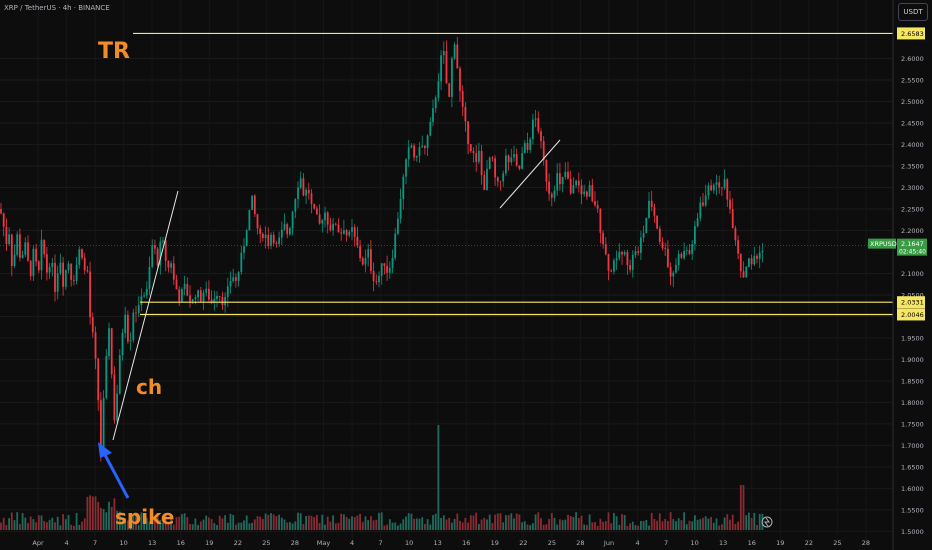 Image resolution: width=932 pixels, height=550 pixels. I want to click on currency-button: USDT, so click(913, 12).